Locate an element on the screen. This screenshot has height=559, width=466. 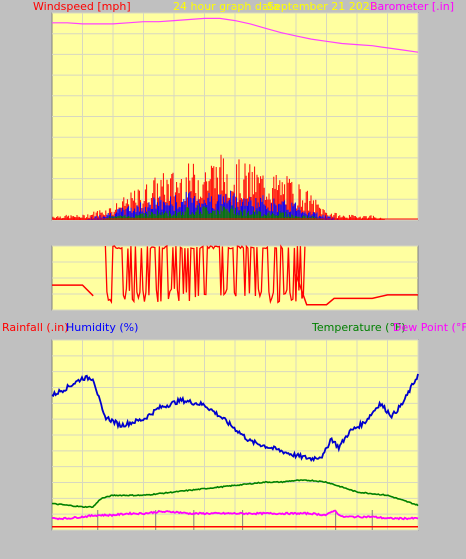
barometer-line is located at coordinates (235, 35).